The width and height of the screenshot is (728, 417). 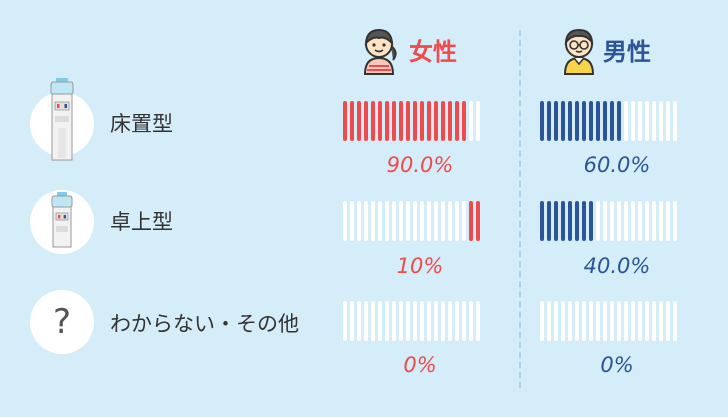 I want to click on header-female-label: 女性, so click(x=433, y=52).